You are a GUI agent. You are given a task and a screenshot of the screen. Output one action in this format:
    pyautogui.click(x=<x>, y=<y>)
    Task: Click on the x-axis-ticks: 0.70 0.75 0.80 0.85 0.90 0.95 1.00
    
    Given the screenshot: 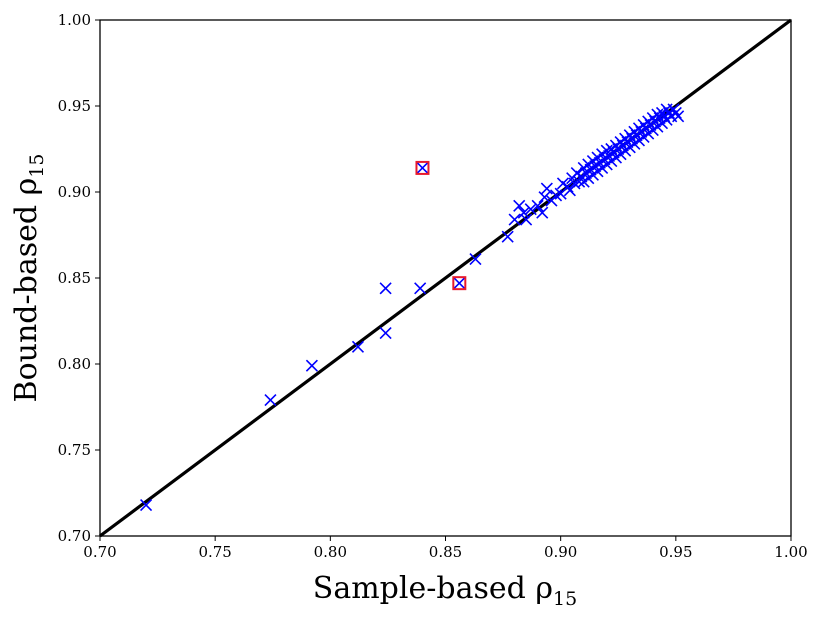 What is the action you would take?
    pyautogui.click(x=445, y=548)
    